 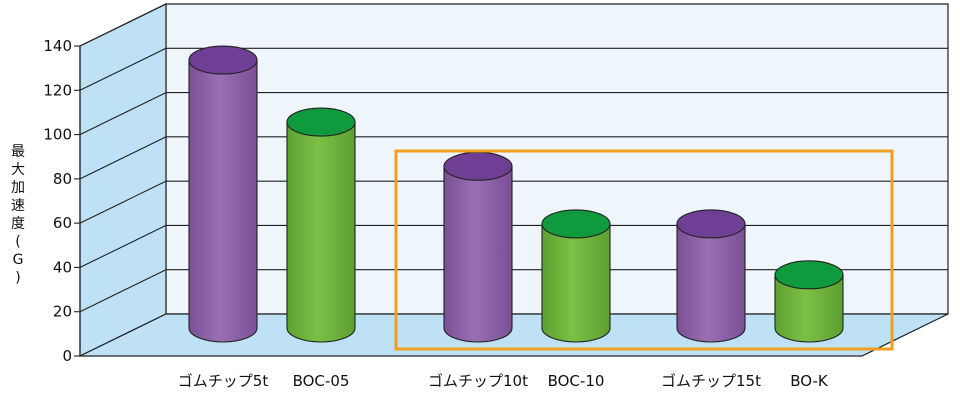 What do you see at coordinates (67, 356) in the screenshot?
I see `y-tick-label: 0` at bounding box center [67, 356].